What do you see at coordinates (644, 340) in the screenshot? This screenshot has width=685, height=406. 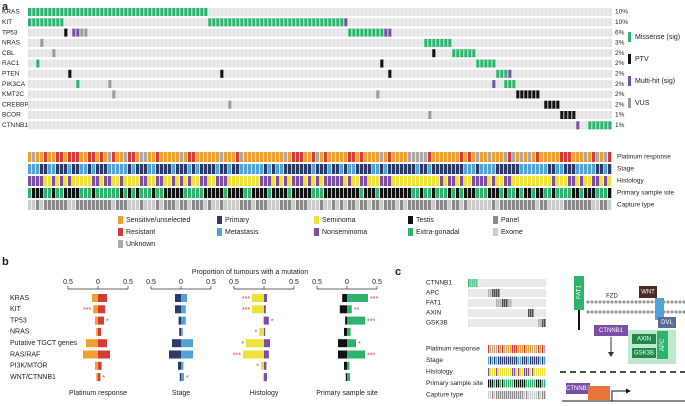 I see `diagram-label: AXIN` at bounding box center [644, 340].